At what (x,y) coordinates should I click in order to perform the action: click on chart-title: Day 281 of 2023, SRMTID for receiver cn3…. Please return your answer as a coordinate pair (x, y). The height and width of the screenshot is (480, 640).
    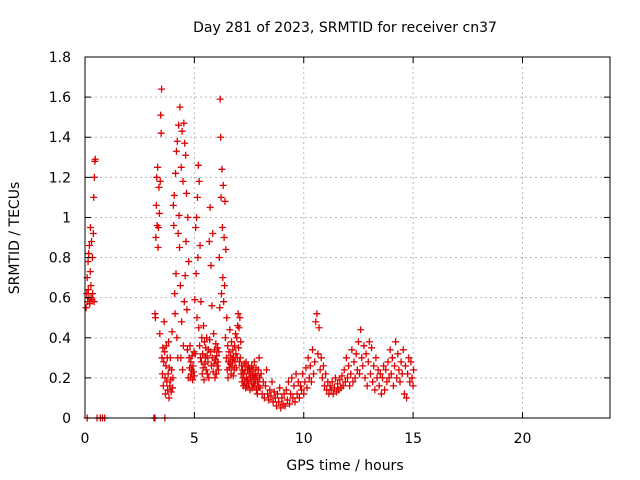
    Looking at the image, I should click on (345, 28).